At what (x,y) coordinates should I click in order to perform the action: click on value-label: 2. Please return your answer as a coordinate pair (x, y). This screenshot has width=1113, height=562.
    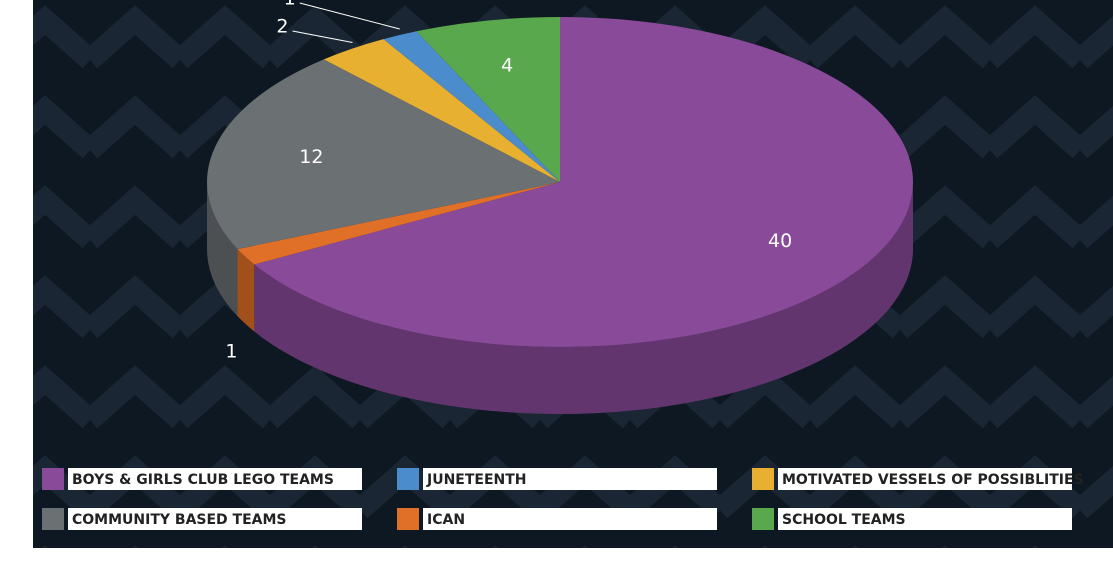
    Looking at the image, I should click on (282, 27).